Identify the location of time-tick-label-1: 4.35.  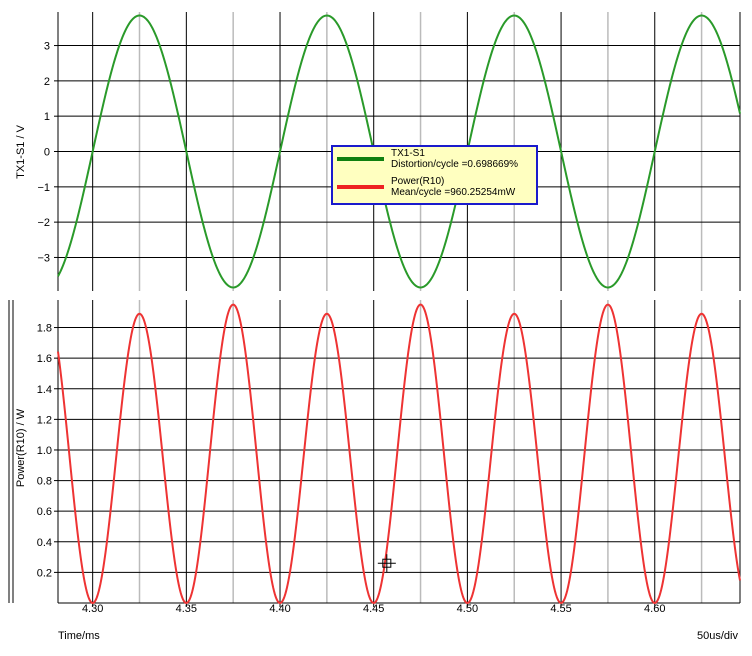
(186, 609).